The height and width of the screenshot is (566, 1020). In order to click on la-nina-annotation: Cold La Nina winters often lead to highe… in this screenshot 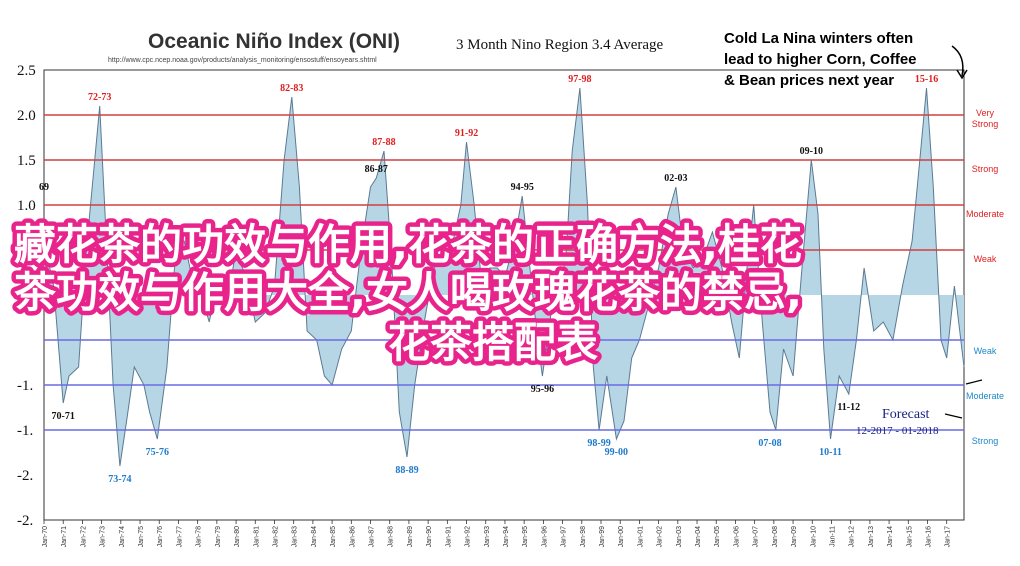, I will do `click(846, 59)`.